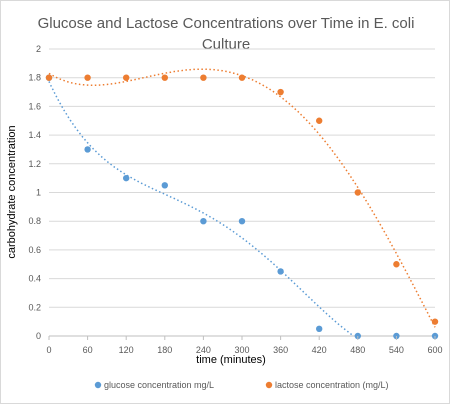 This screenshot has height=405, width=450. What do you see at coordinates (88, 350) in the screenshot?
I see `x-tick-label: 60` at bounding box center [88, 350].